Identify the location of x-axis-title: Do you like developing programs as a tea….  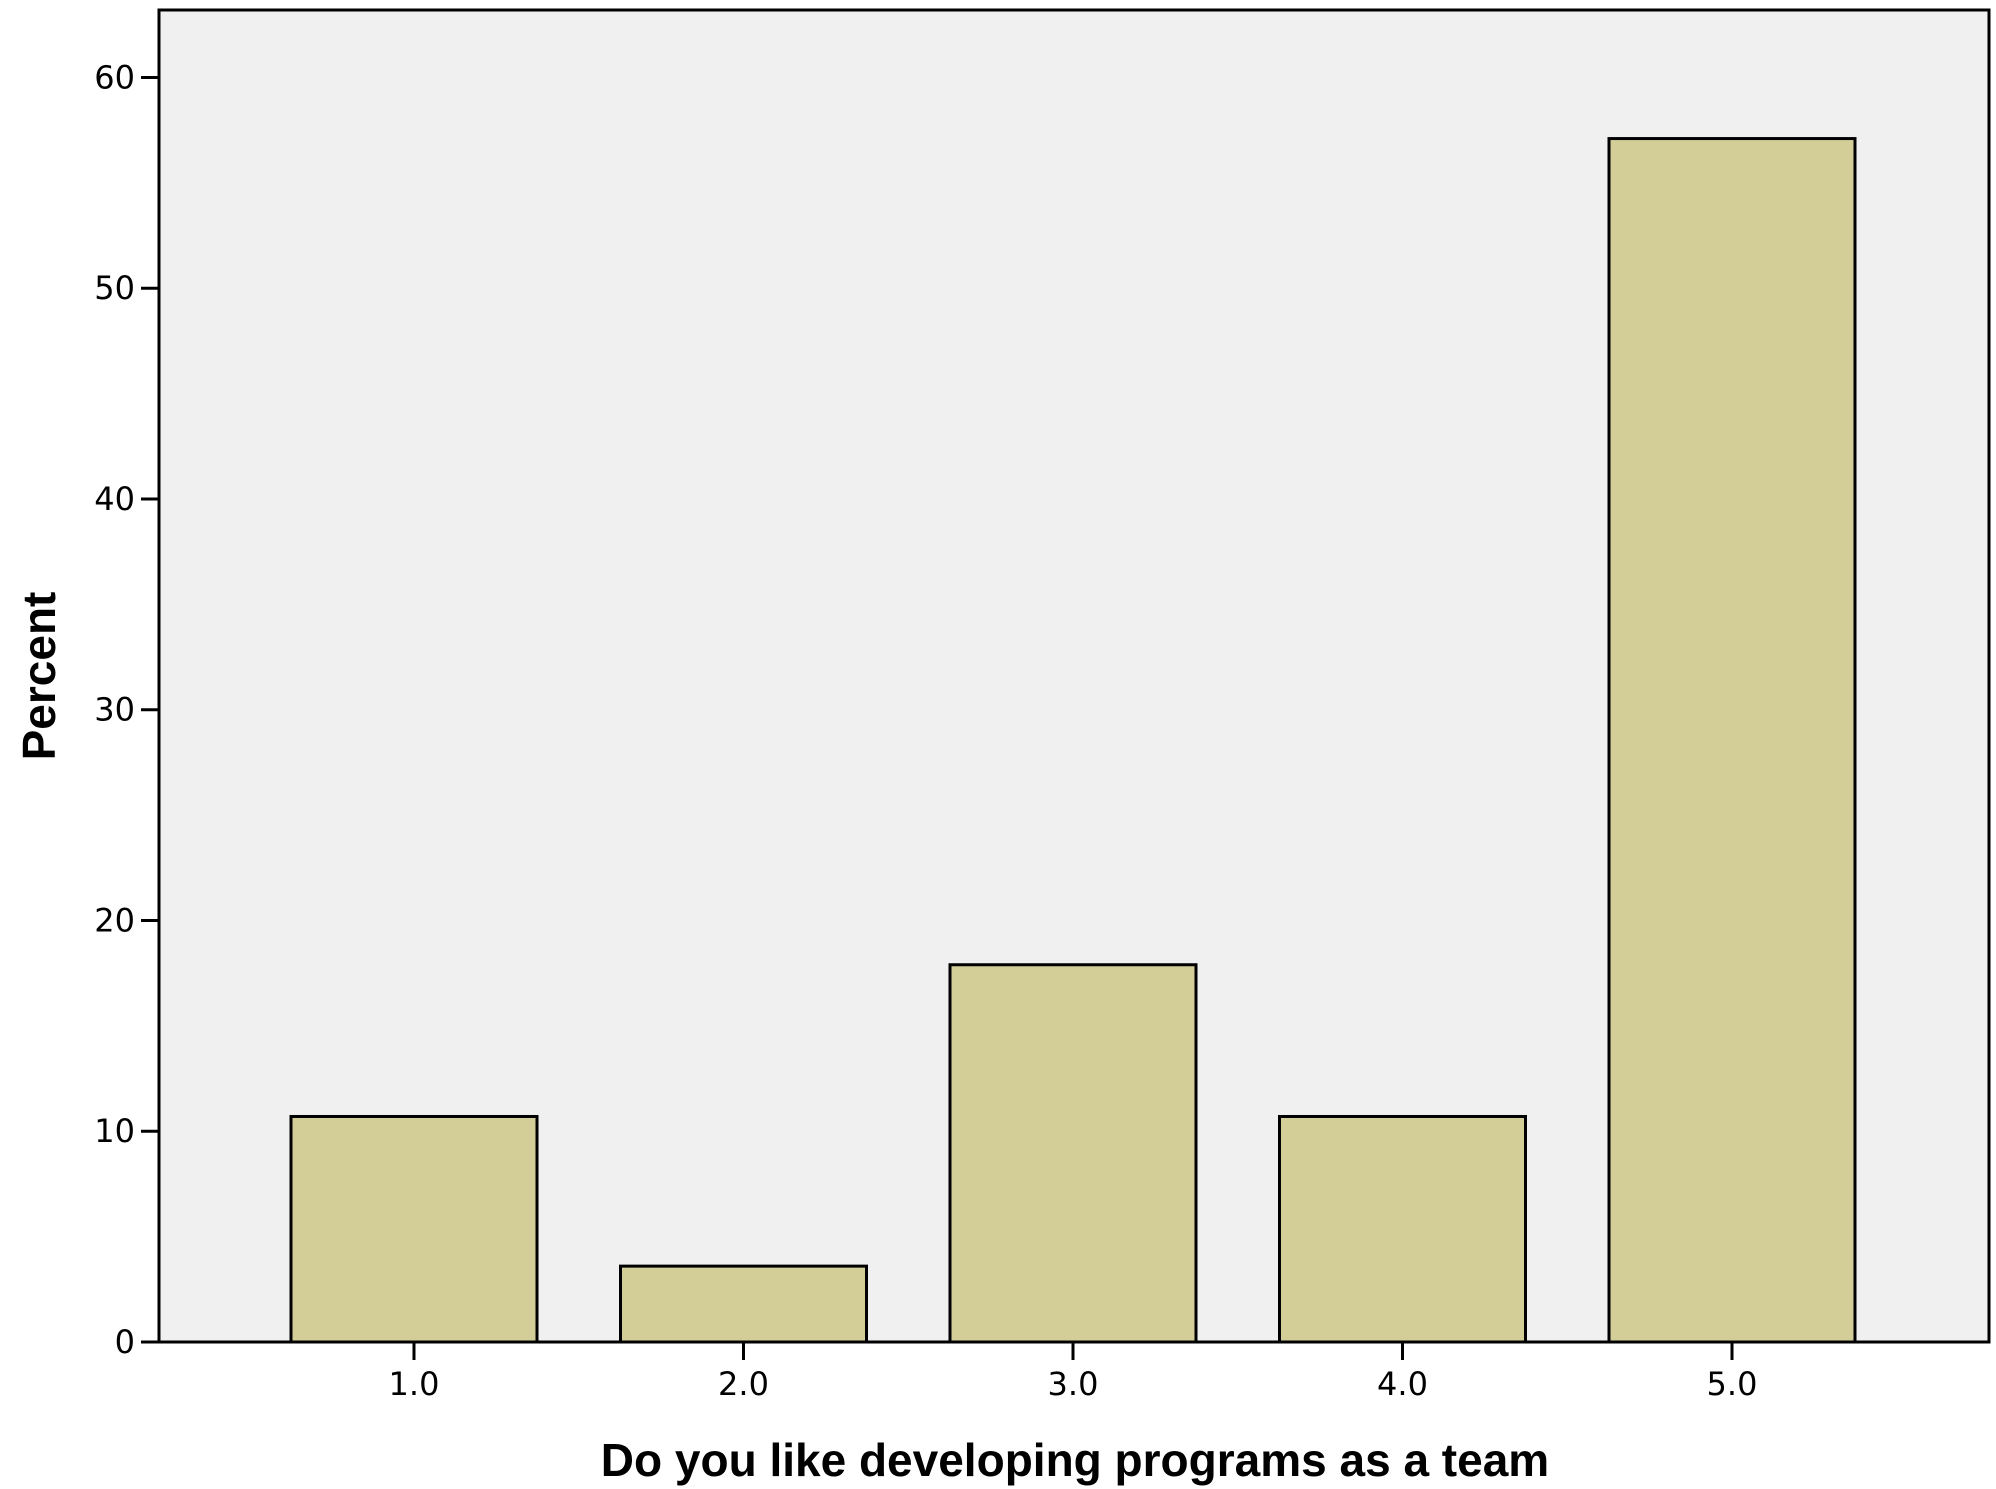
(1075, 1460).